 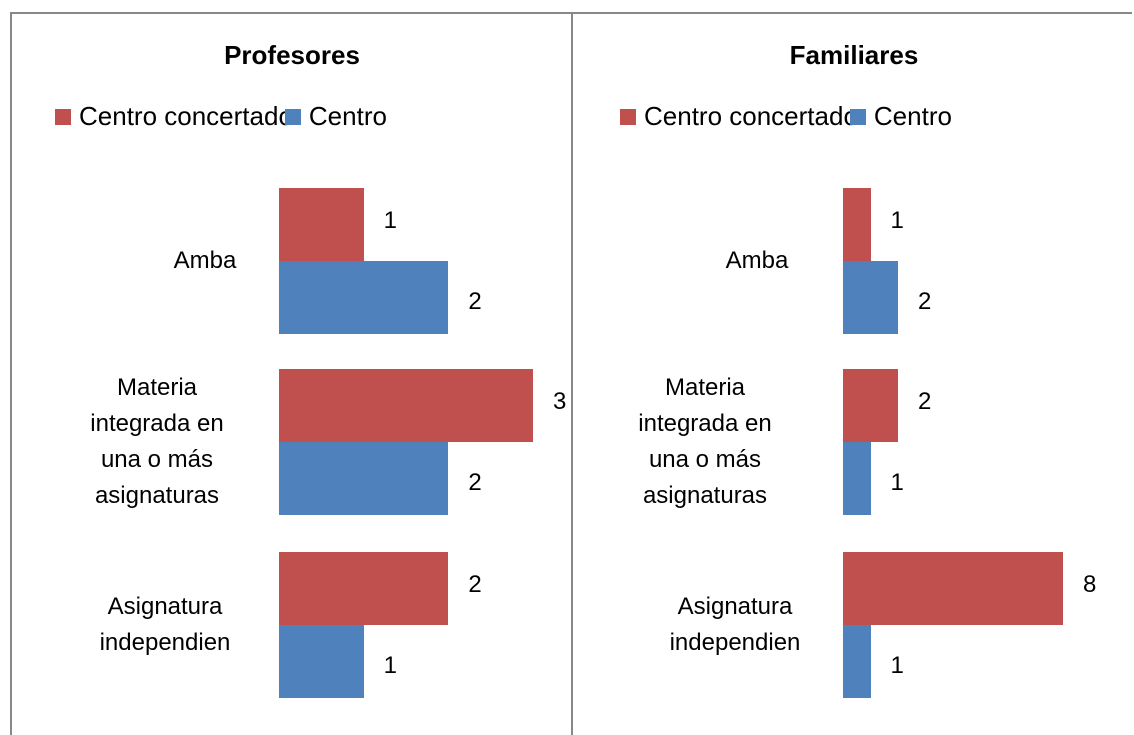 What do you see at coordinates (854, 55) in the screenshot?
I see `chart-title: Familiares` at bounding box center [854, 55].